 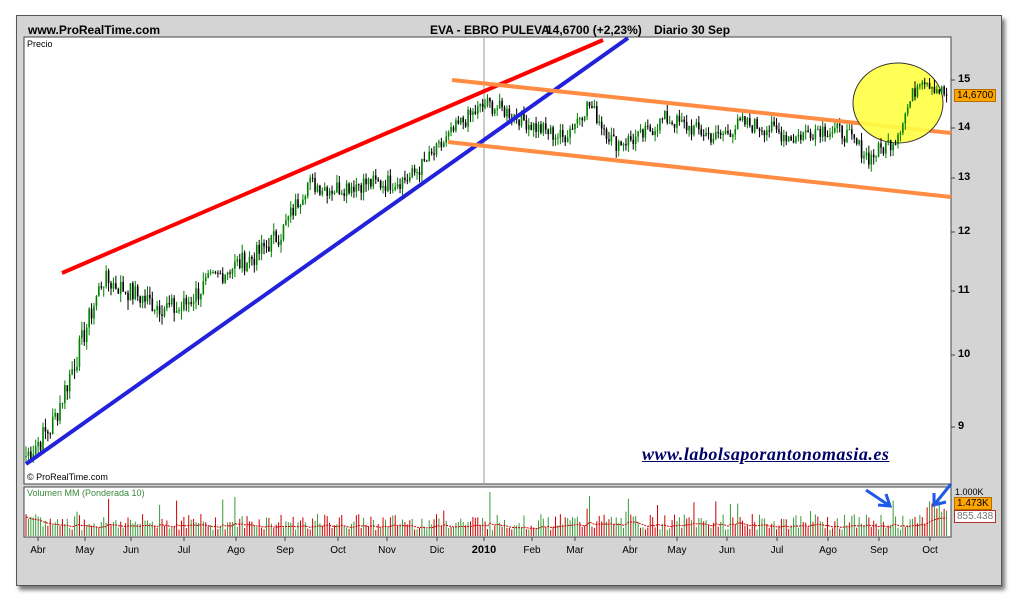 What do you see at coordinates (975, 95) in the screenshot?
I see `last-price-badge: 14,6700` at bounding box center [975, 95].